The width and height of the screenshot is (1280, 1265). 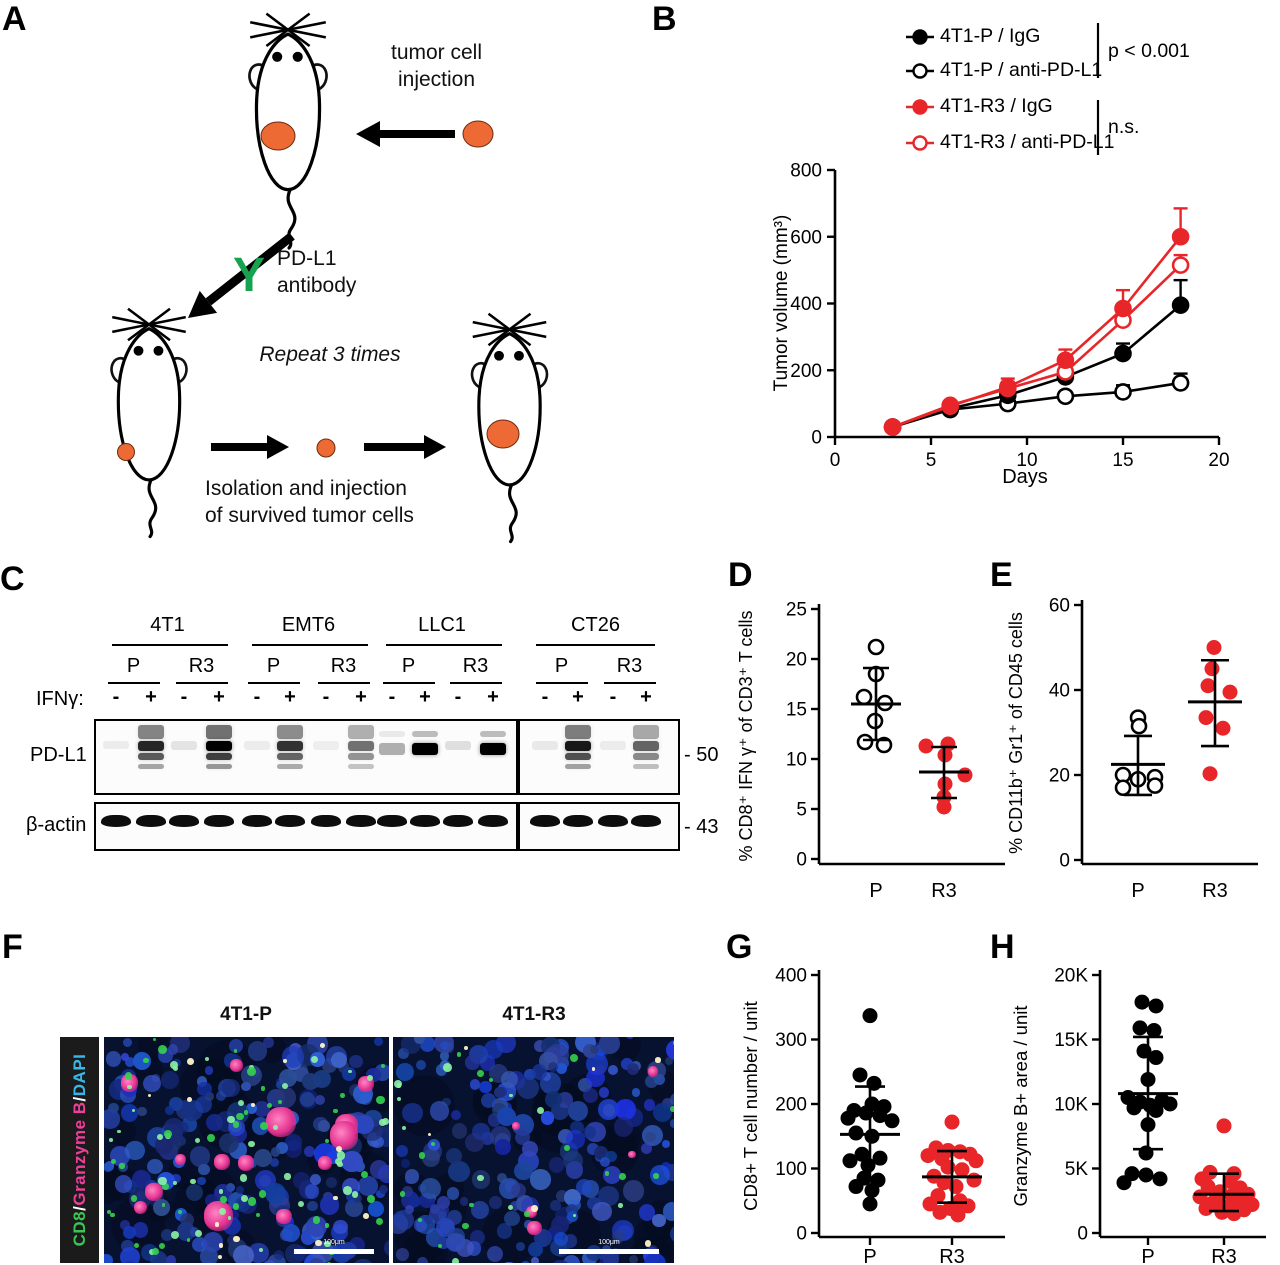 I want to click on mouse-ear, so click(x=260, y=77).